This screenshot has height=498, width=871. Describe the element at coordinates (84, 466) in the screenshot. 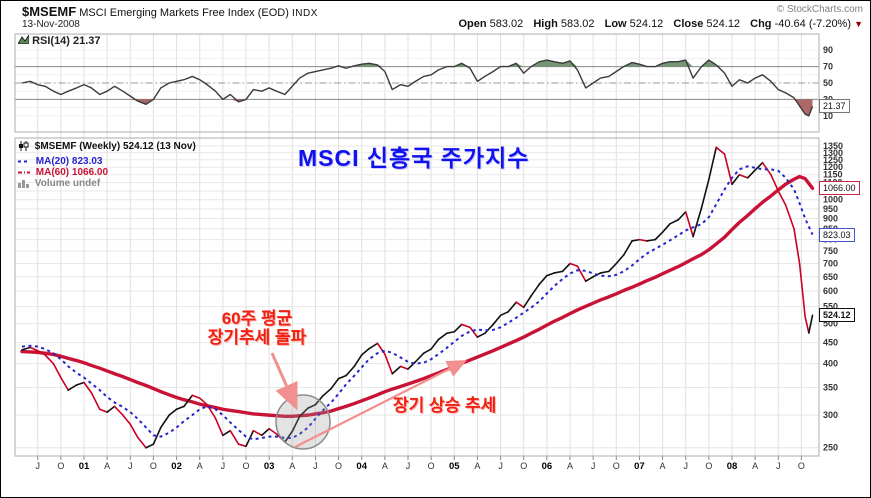

I see `svg-text: 01` at that location.